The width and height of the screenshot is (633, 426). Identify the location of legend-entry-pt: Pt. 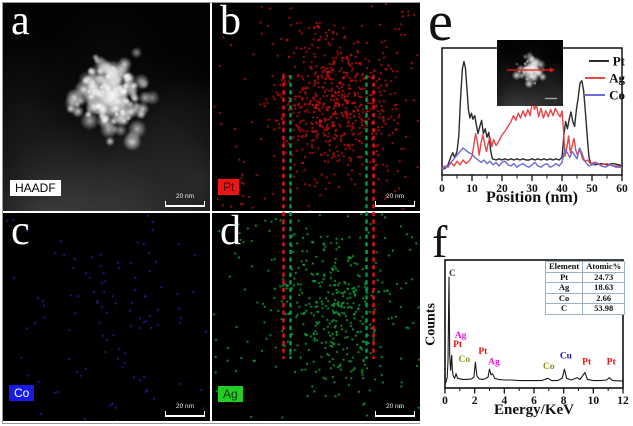
(605, 60).